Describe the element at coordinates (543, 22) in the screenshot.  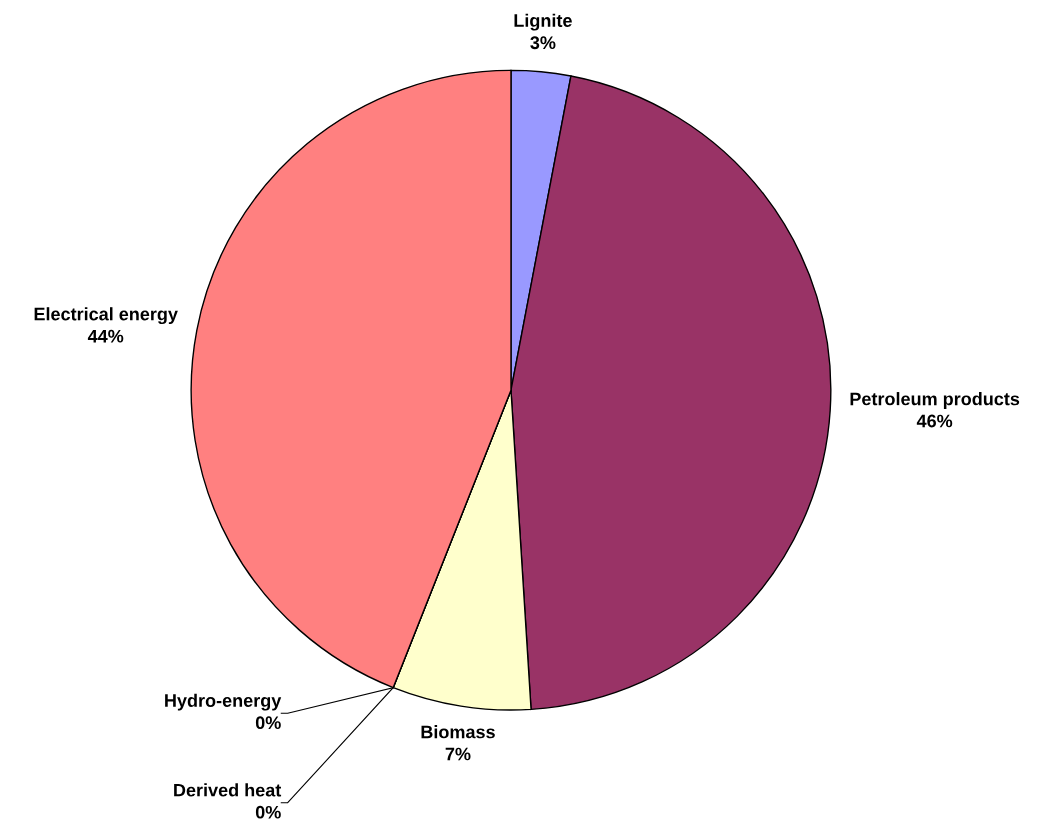
I see `slice-label: Lignite` at that location.